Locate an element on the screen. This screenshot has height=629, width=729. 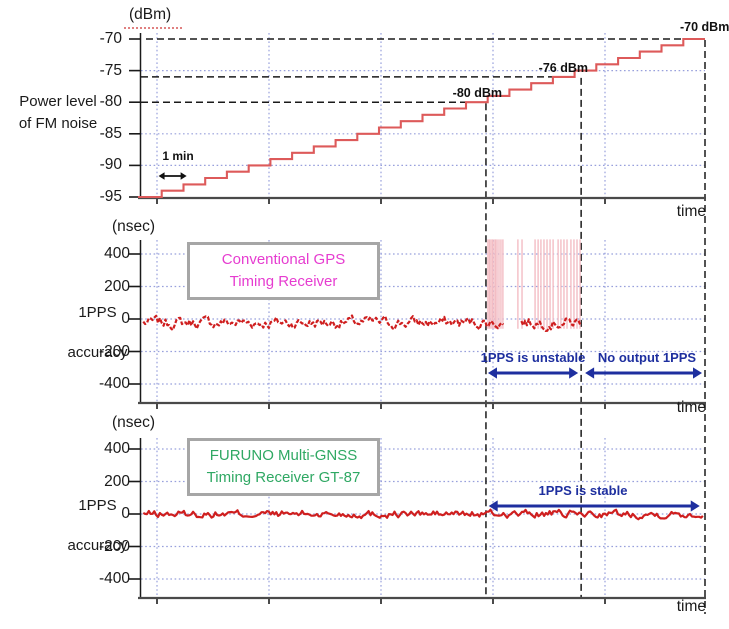
gps-time-label: time is located at coordinates (691, 407).